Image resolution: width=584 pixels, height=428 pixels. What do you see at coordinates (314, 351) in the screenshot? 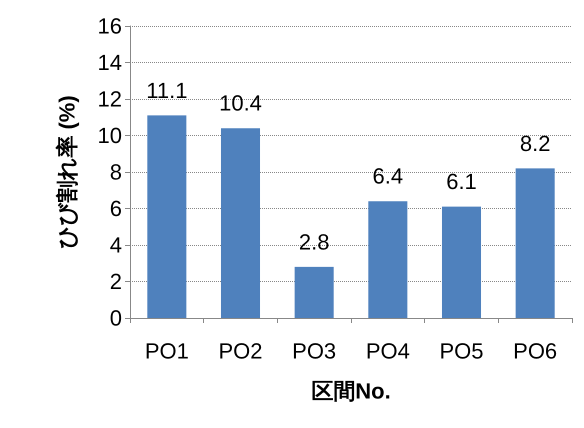
I see `x-tick-label: PO3` at bounding box center [314, 351].